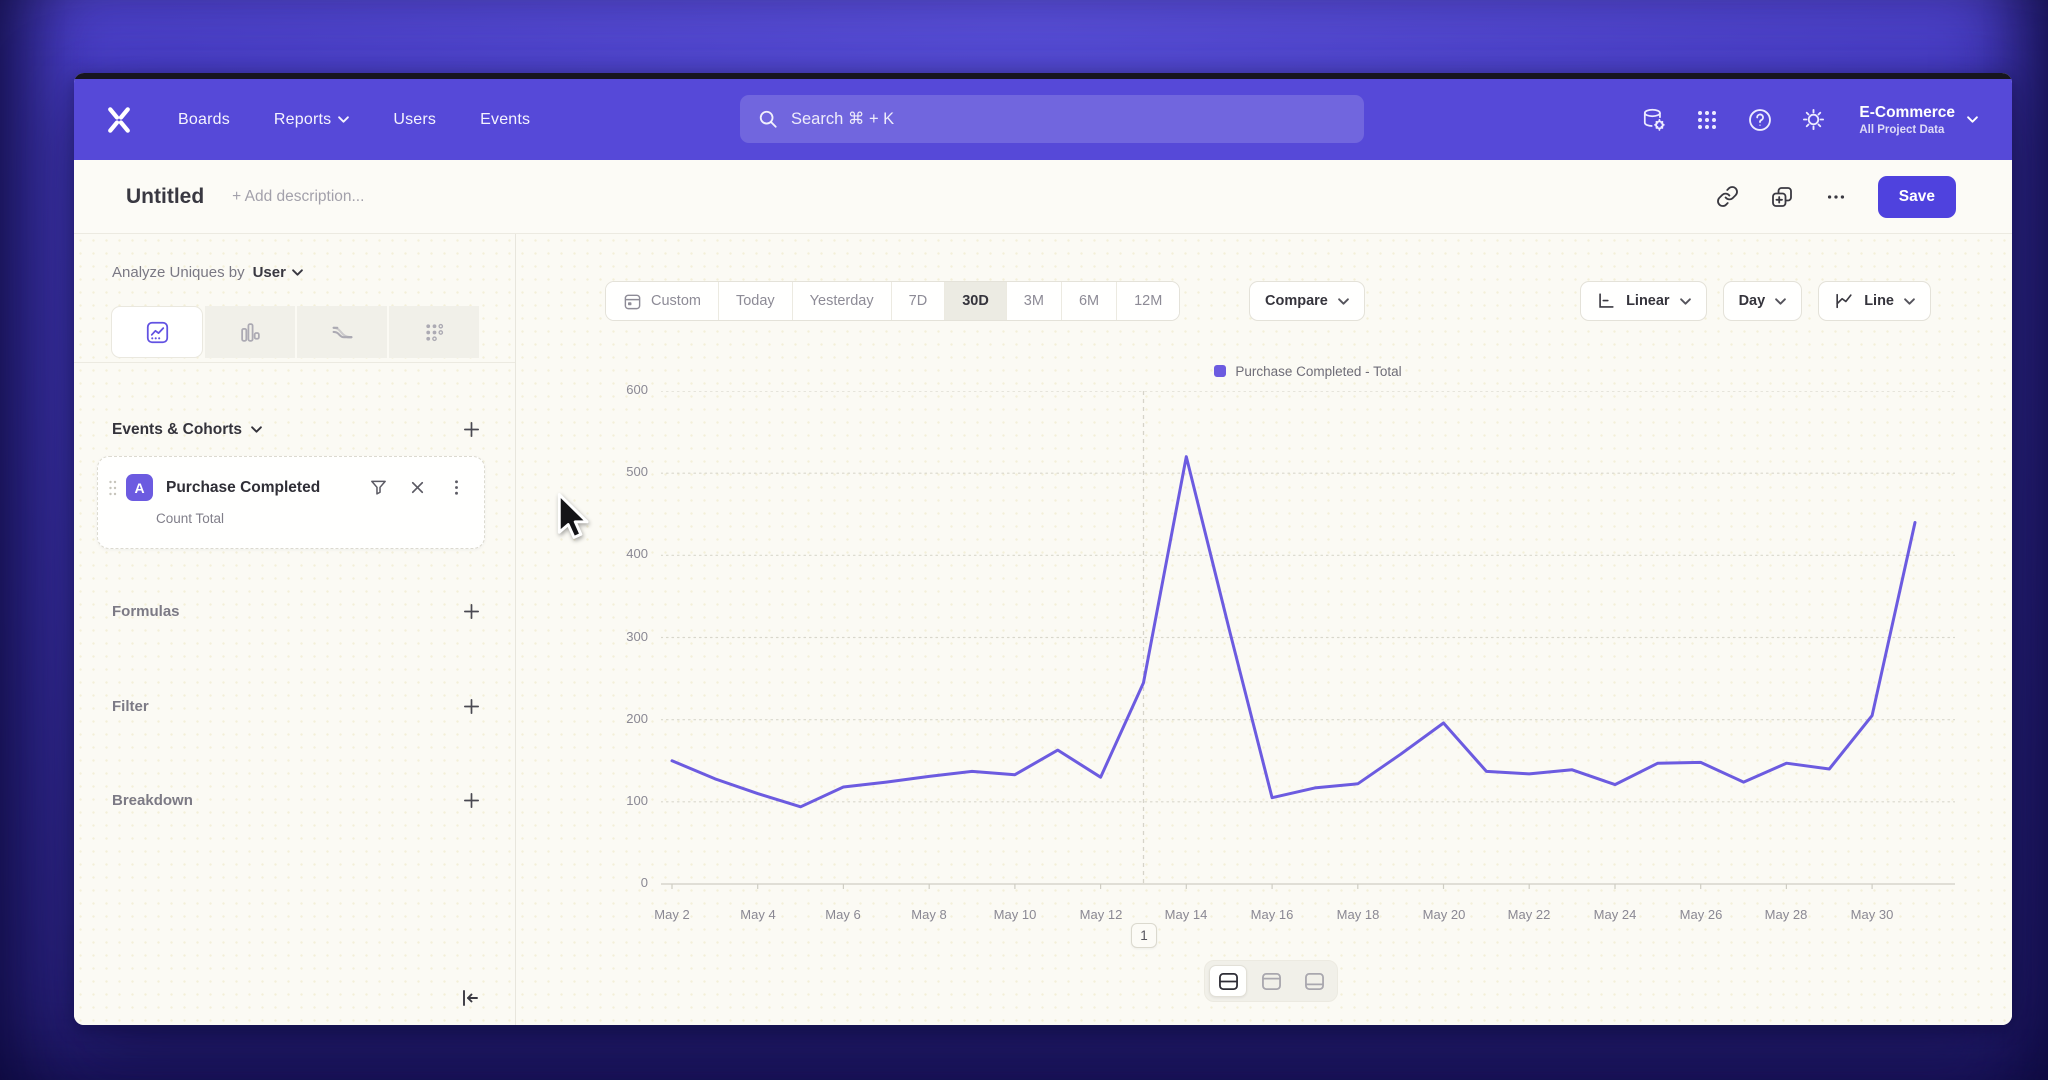 The width and height of the screenshot is (2048, 1080). Describe the element at coordinates (296, 611) in the screenshot. I see `formulas-section: Formulas` at that location.